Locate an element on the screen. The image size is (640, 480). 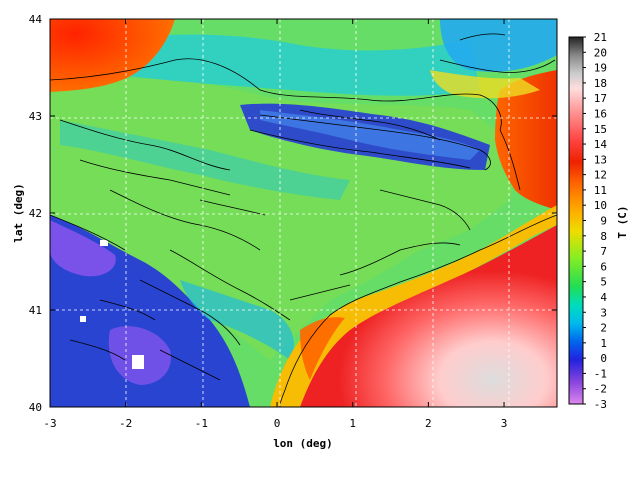
cyan-band-south is located at coordinates (237, 320).